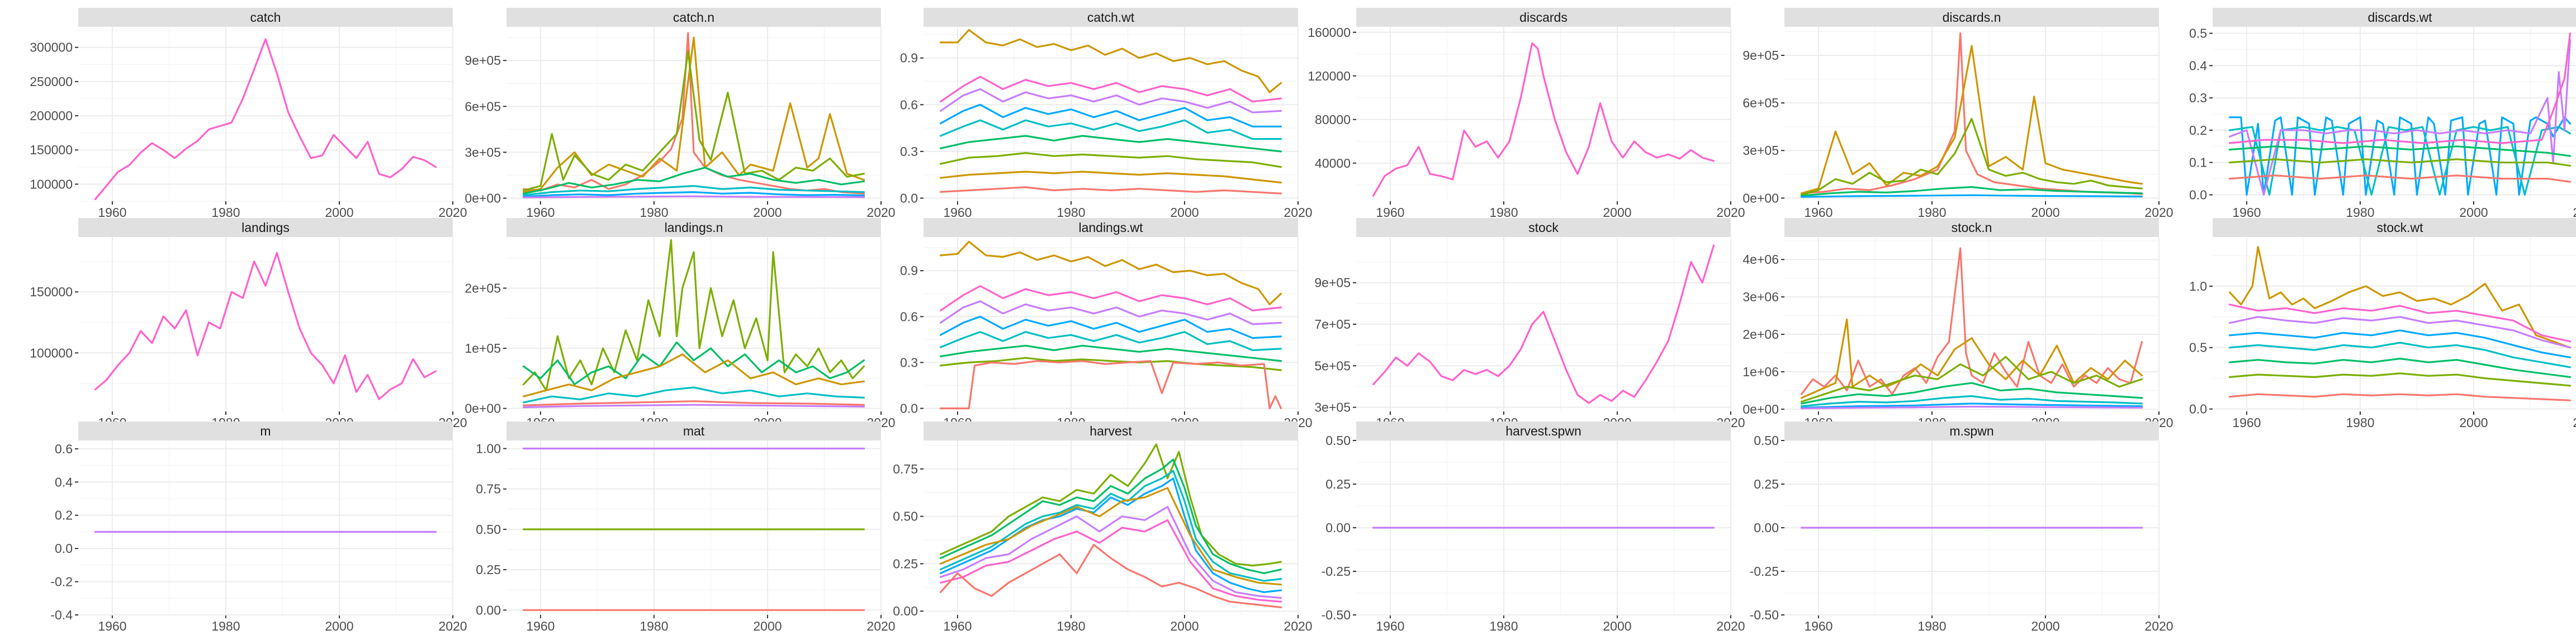 The width and height of the screenshot is (2576, 644). What do you see at coordinates (249, 324) in the screenshot?
I see `panel-landings: landings1960198020002020100000150000` at bounding box center [249, 324].